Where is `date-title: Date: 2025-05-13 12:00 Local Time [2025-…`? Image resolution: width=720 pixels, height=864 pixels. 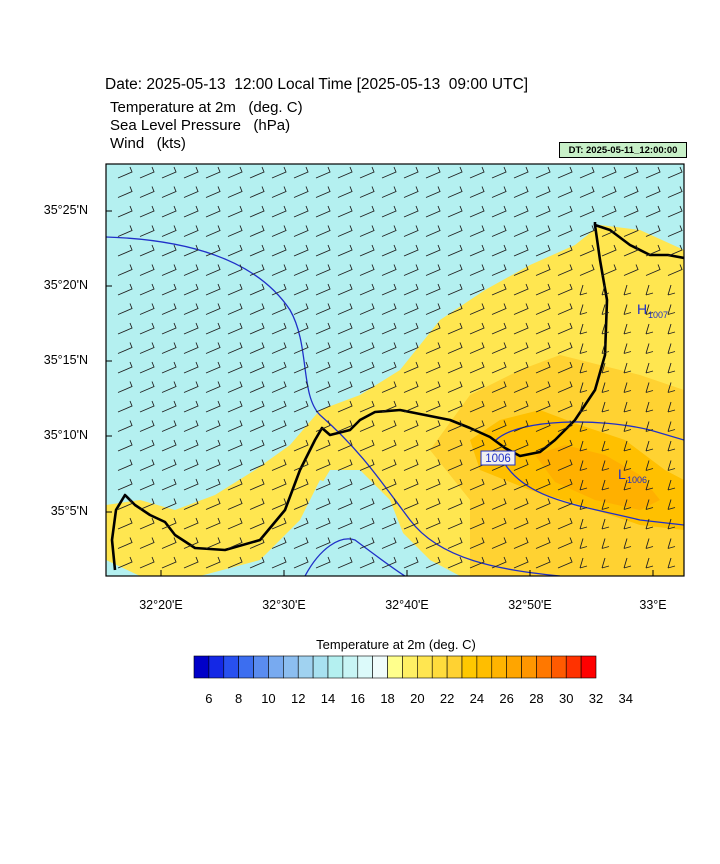 date-title: Date: 2025-05-13 12:00 Local Time [2025-… is located at coordinates (317, 84).